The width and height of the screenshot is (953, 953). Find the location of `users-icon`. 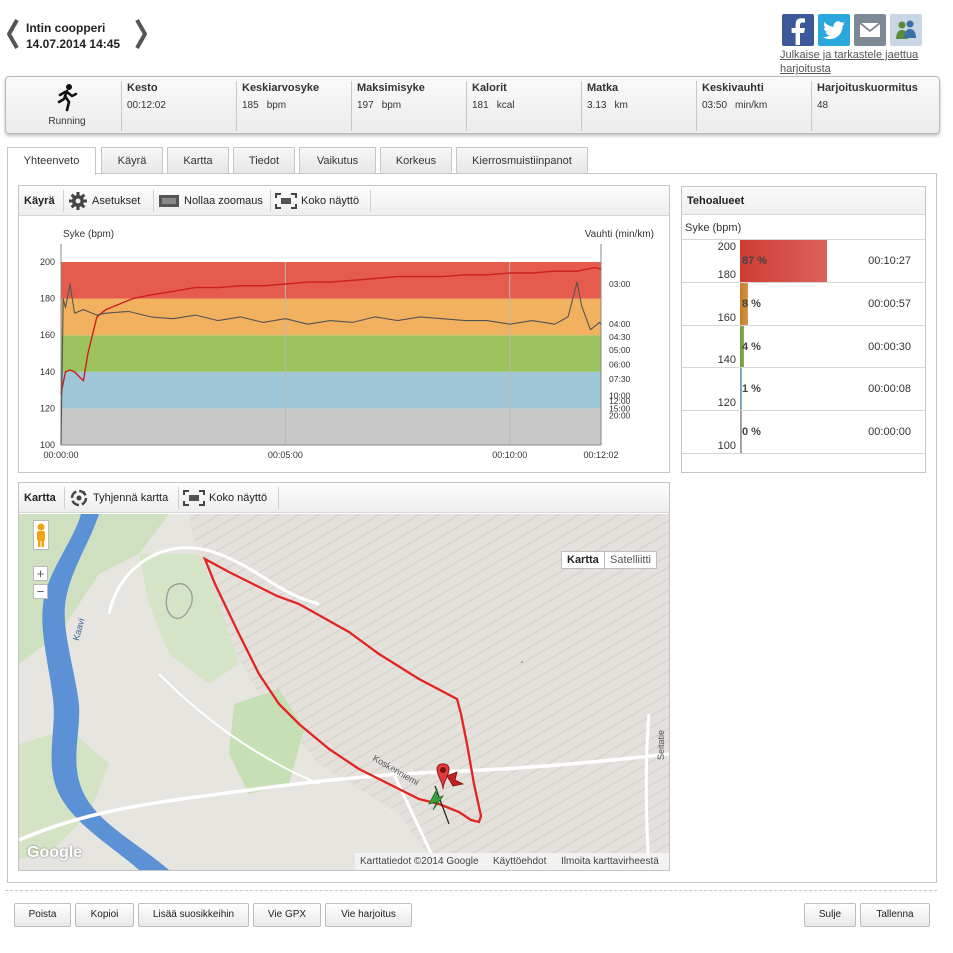

users-icon is located at coordinates (906, 30).